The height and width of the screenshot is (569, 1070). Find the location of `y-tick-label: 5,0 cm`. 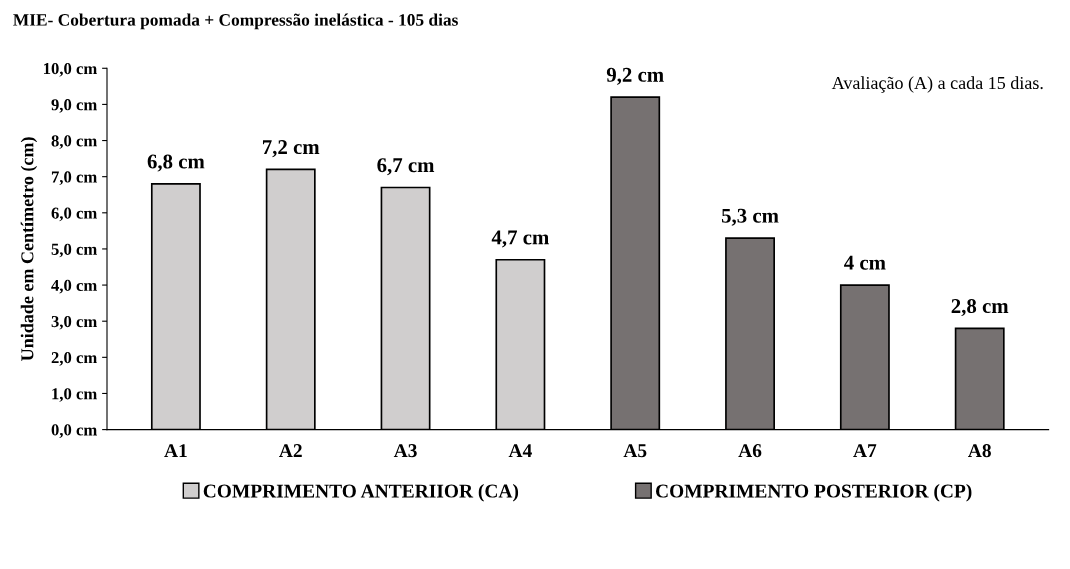

y-tick-label: 5,0 cm is located at coordinates (74, 250).